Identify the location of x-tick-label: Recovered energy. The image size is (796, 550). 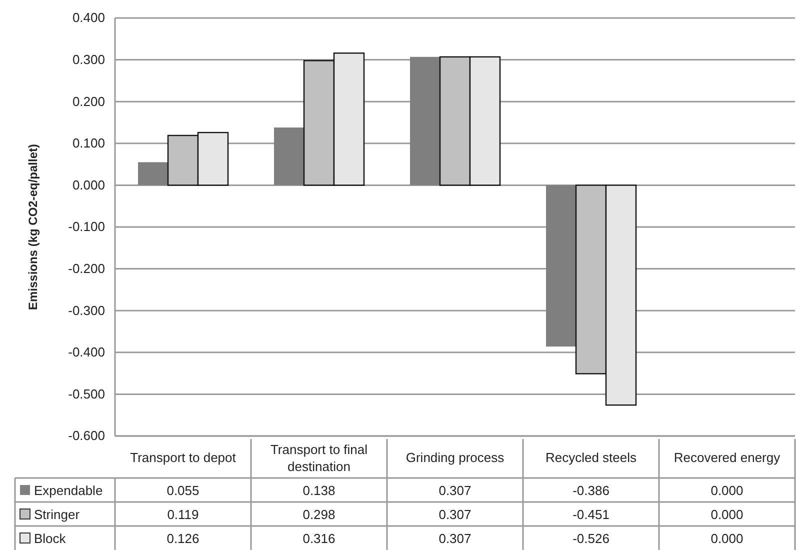
(727, 457).